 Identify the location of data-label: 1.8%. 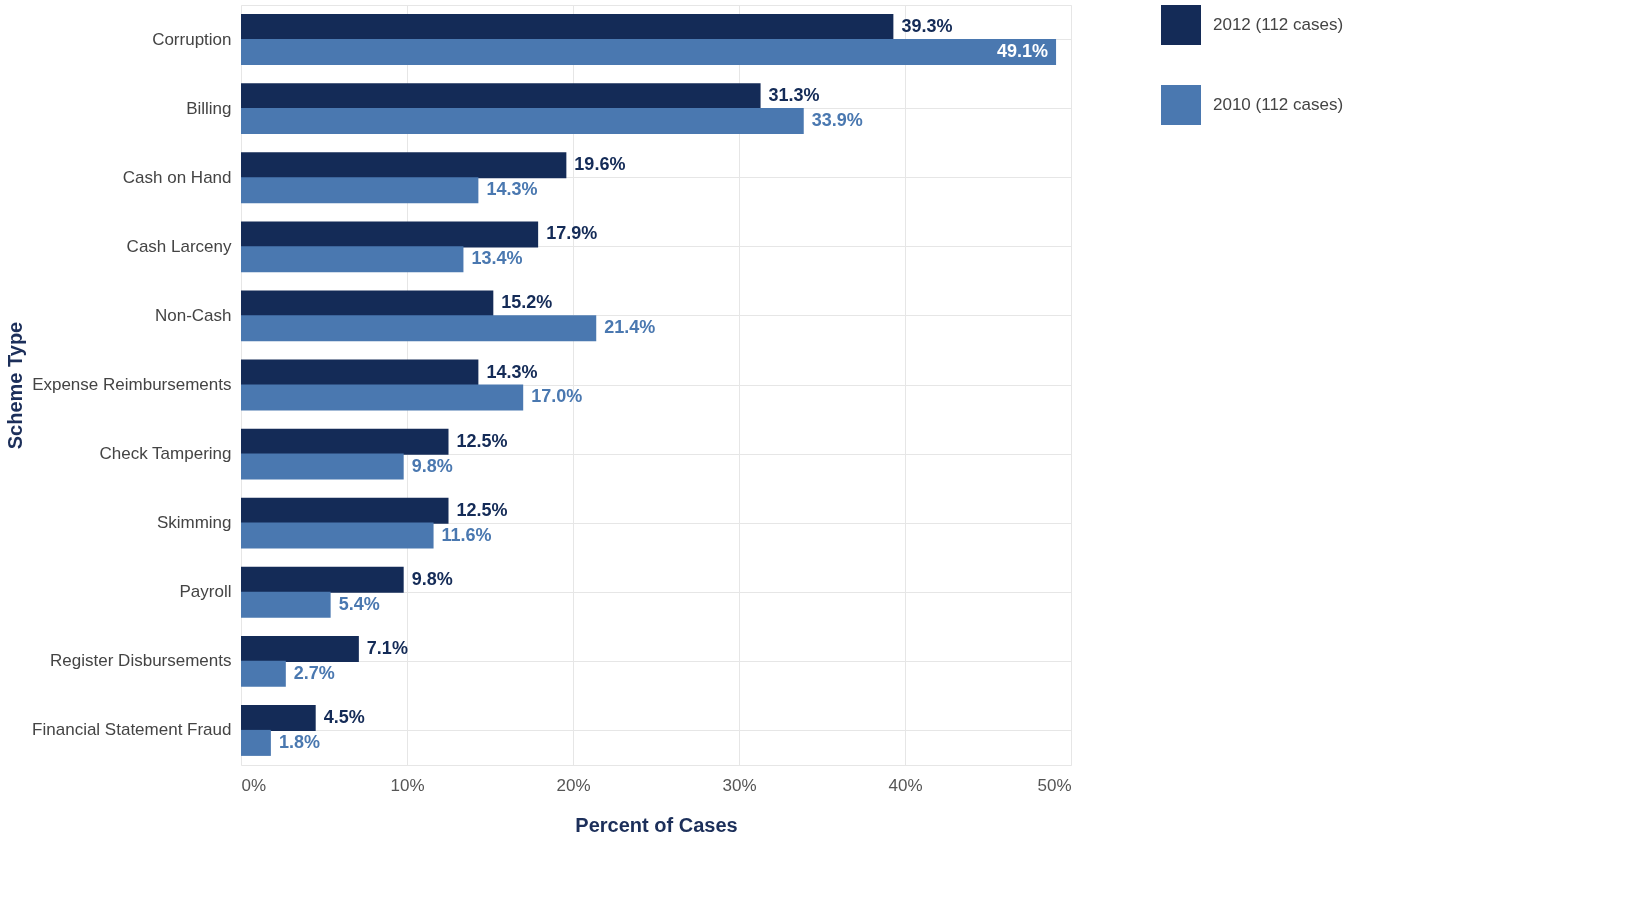
(299, 741).